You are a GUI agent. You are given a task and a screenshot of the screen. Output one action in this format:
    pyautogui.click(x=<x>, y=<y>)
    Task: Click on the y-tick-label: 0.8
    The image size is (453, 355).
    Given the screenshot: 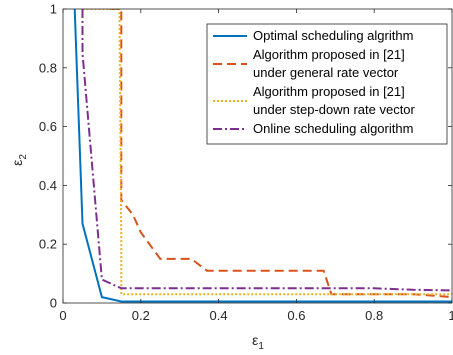 What is the action you would take?
    pyautogui.click(x=48, y=67)
    